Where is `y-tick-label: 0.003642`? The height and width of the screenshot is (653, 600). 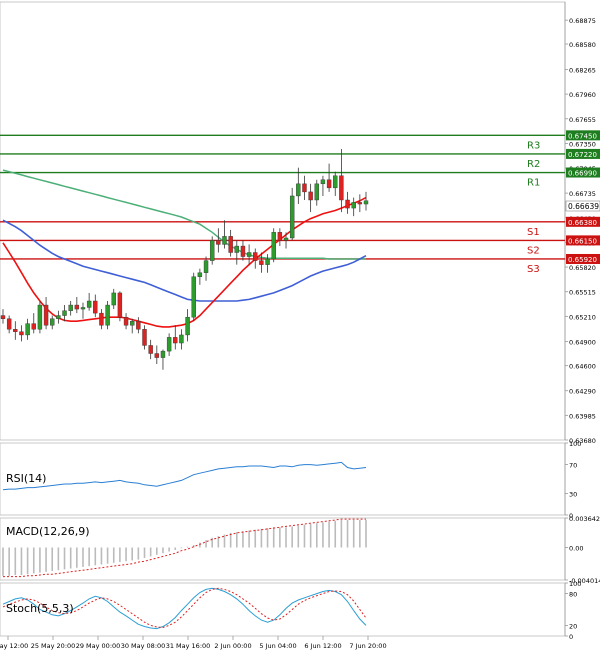 y-tick-label: 0.003642 is located at coordinates (584, 519).